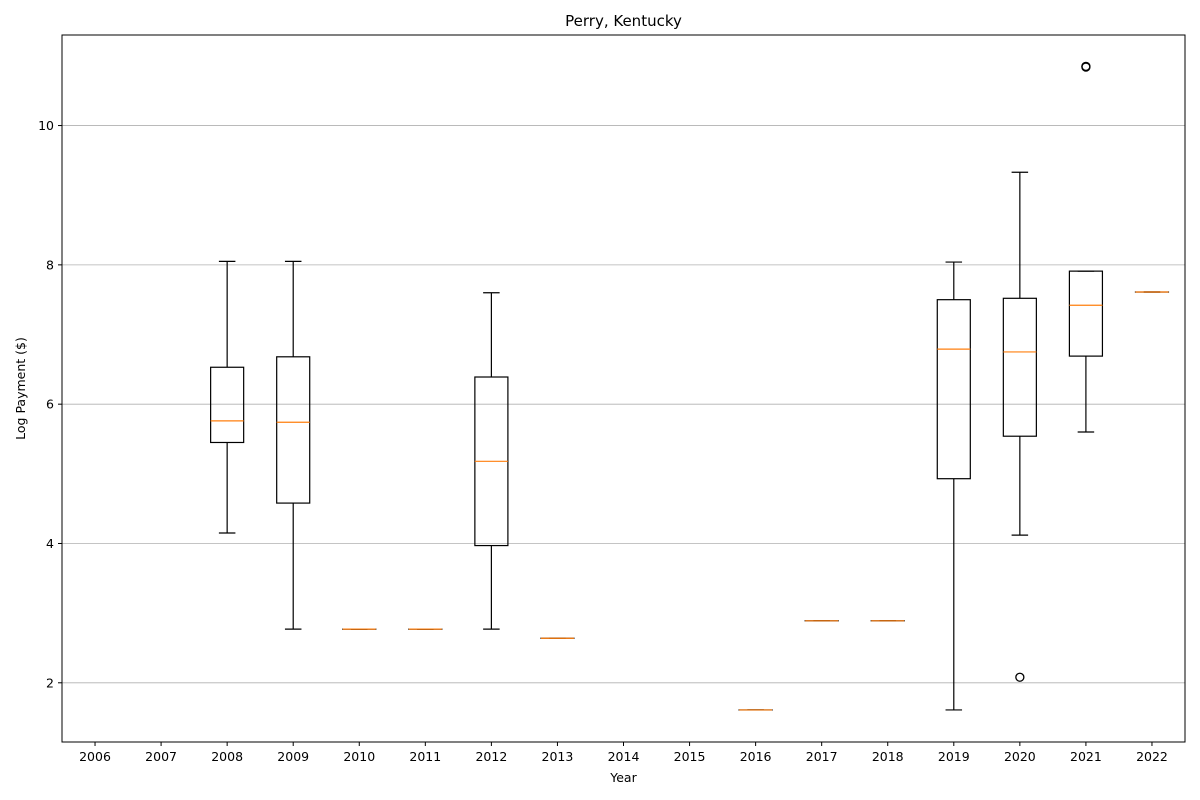 This screenshot has height=800, width=1200. What do you see at coordinates (227, 756) in the screenshot?
I see `x-tick-label-2008: 2008` at bounding box center [227, 756].